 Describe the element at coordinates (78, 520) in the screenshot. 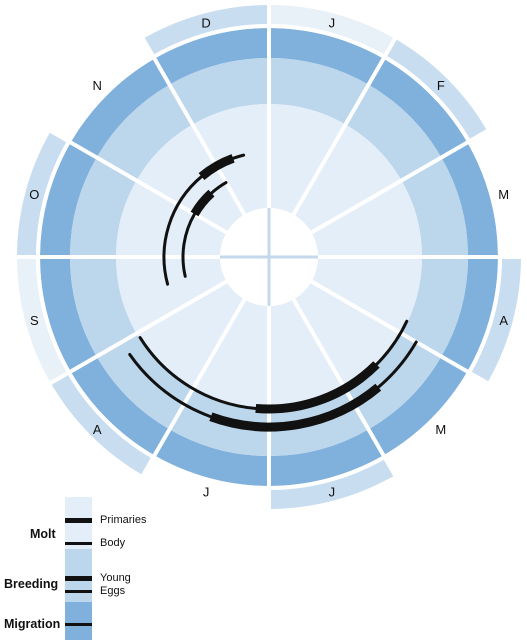

I see `legend-primaries-bar` at that location.